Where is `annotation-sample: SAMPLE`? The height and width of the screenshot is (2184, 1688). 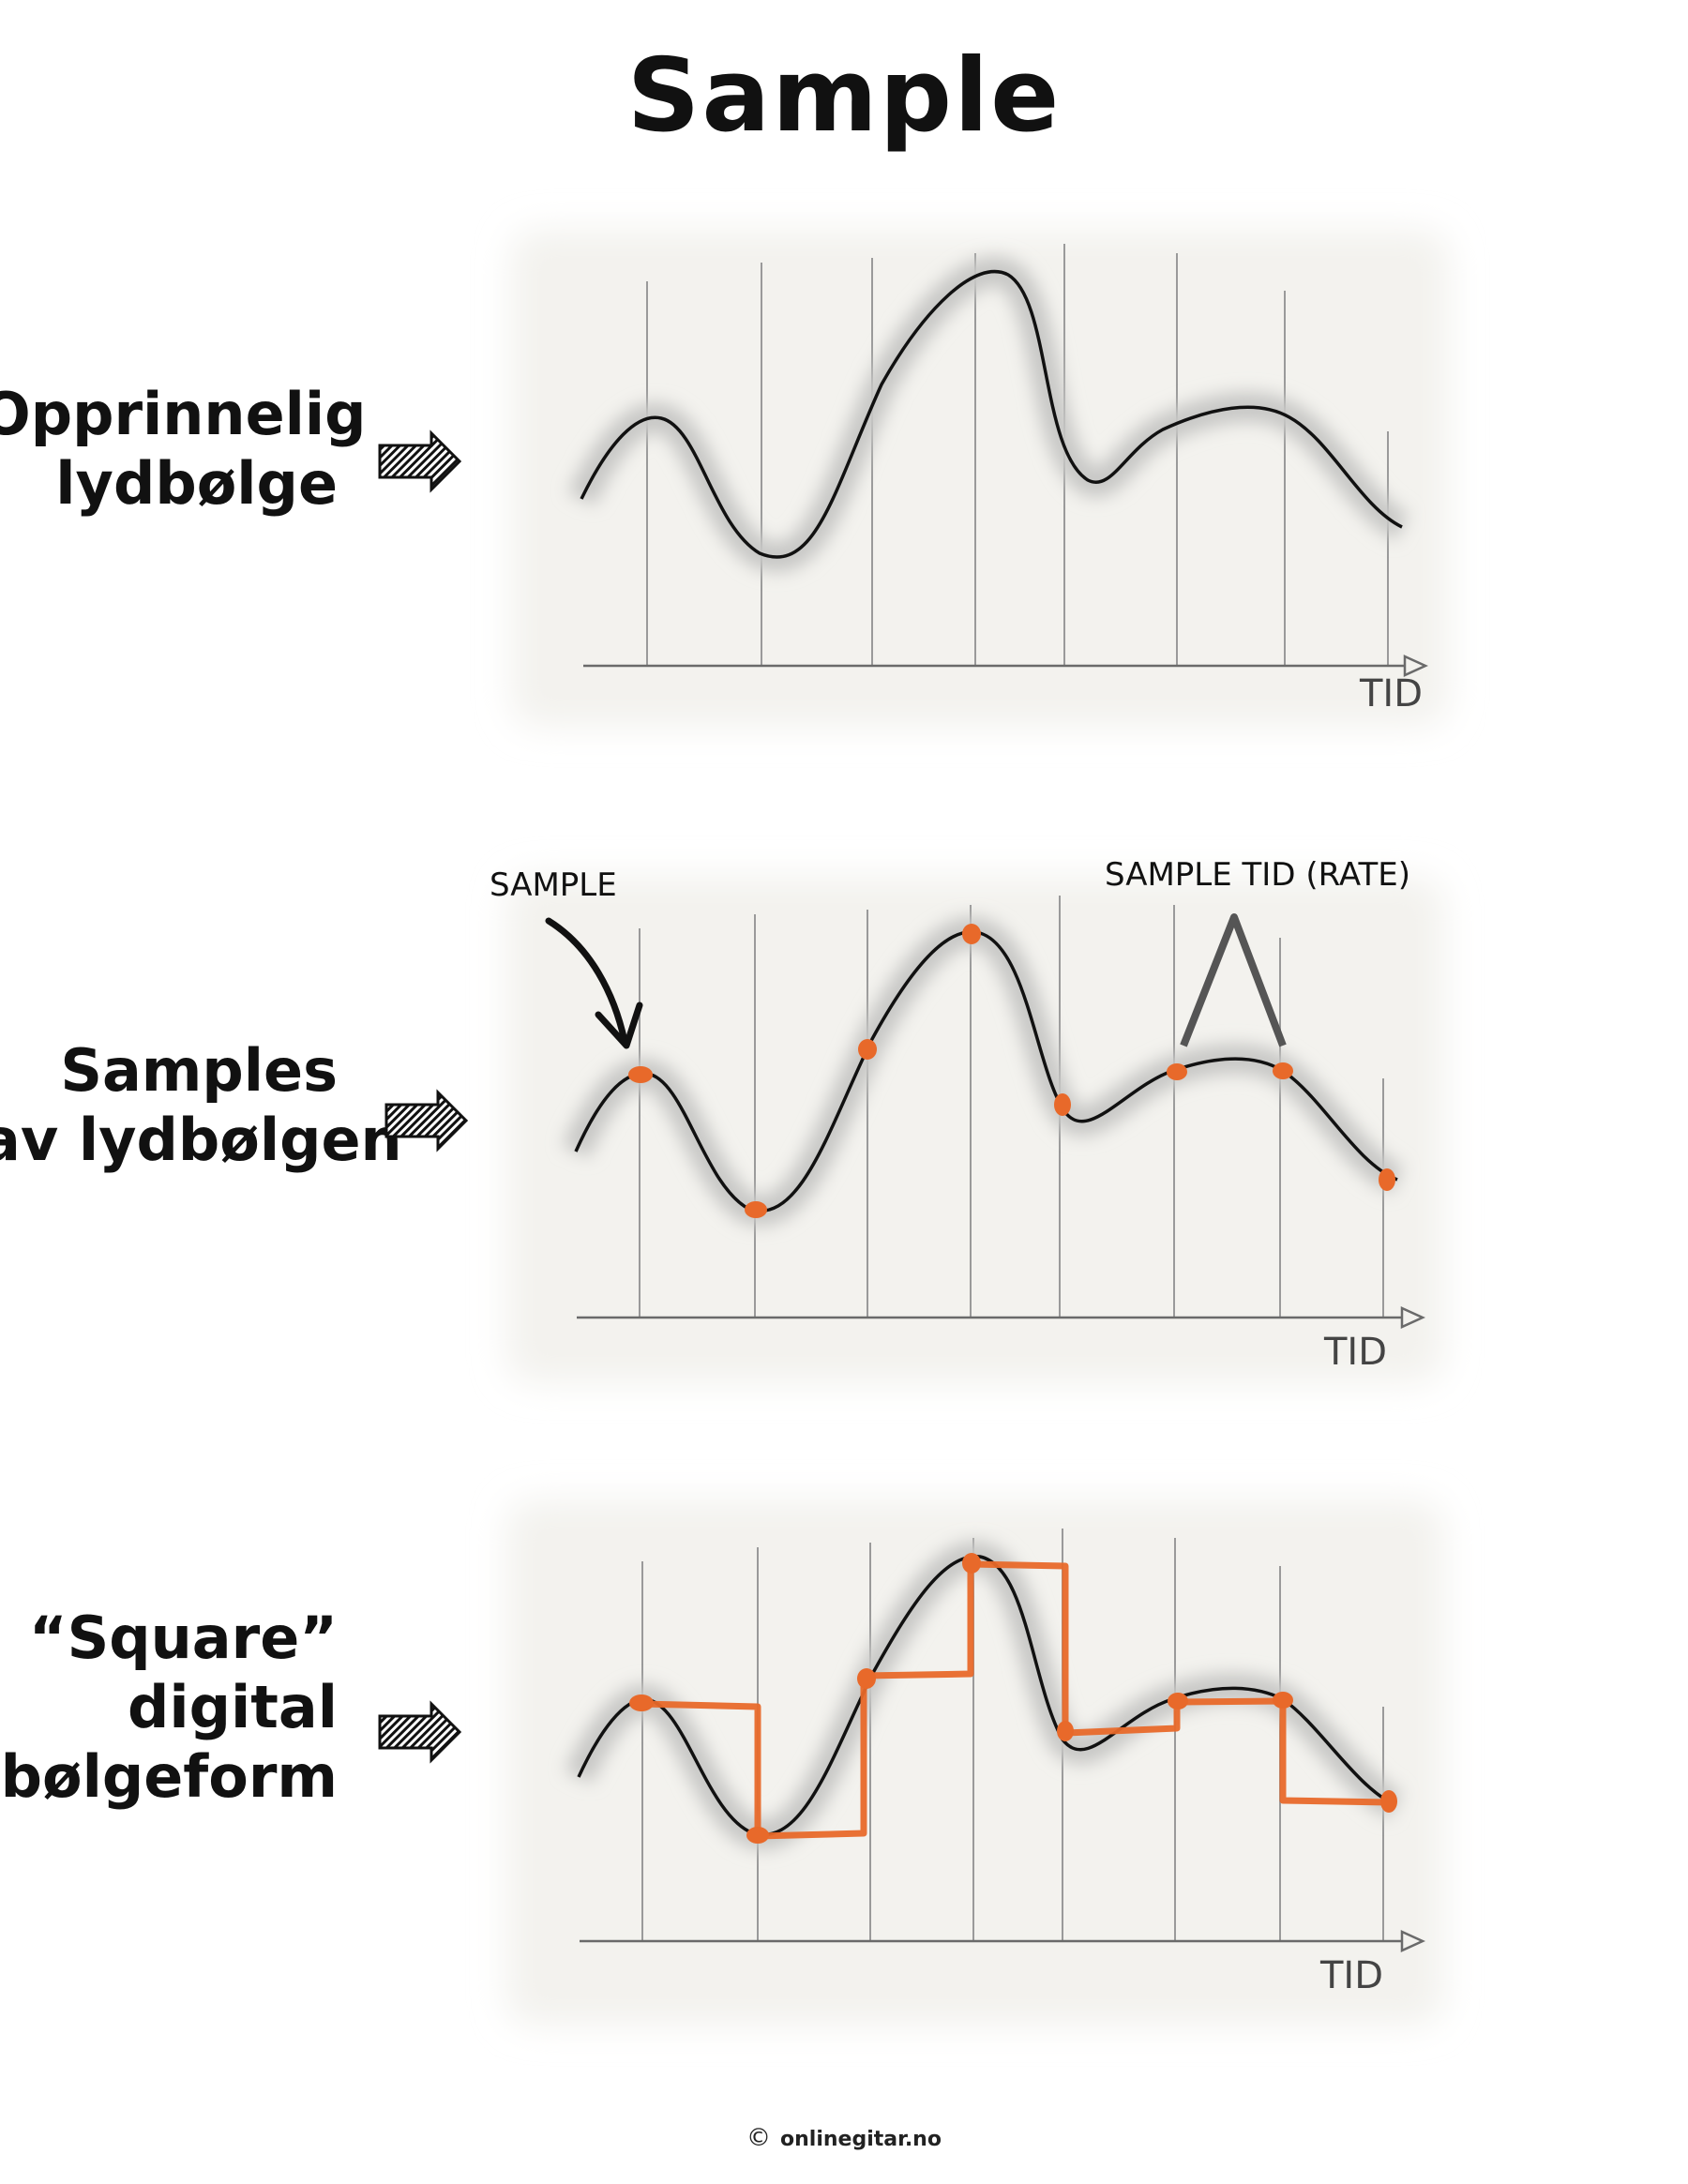 annotation-sample: SAMPLE is located at coordinates (553, 885).